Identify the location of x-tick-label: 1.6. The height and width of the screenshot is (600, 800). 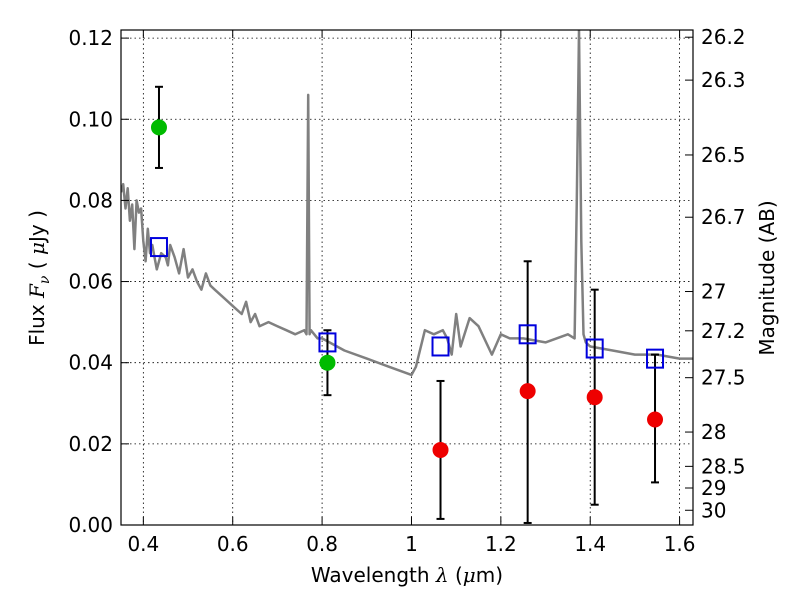
(680, 544).